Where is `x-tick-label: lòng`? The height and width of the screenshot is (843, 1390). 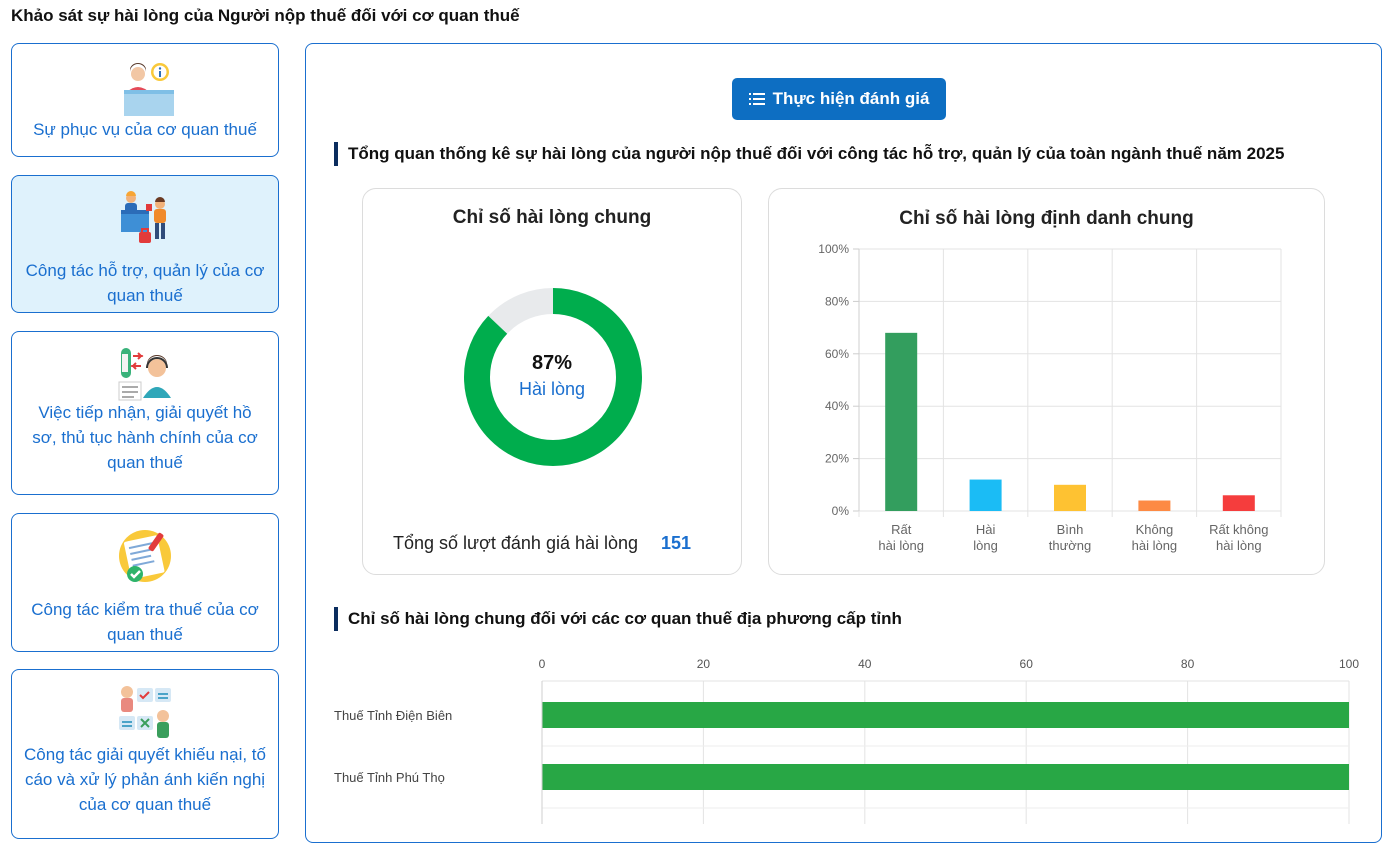 x-tick-label: lòng is located at coordinates (985, 545).